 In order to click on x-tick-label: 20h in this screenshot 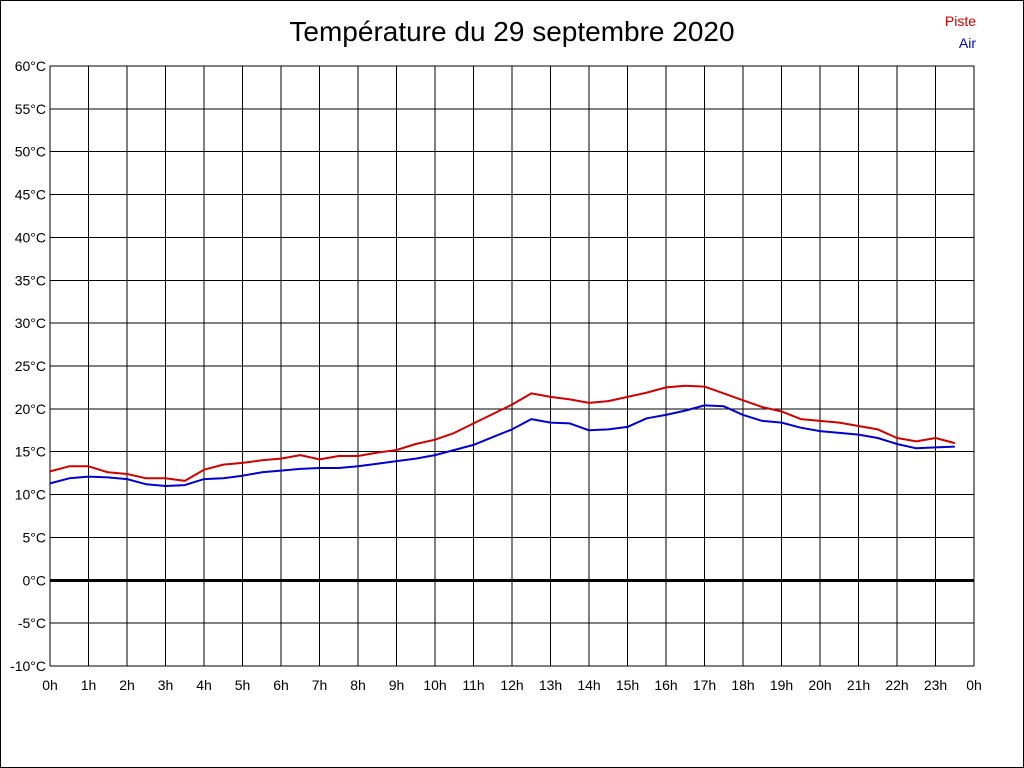, I will do `click(819, 685)`.